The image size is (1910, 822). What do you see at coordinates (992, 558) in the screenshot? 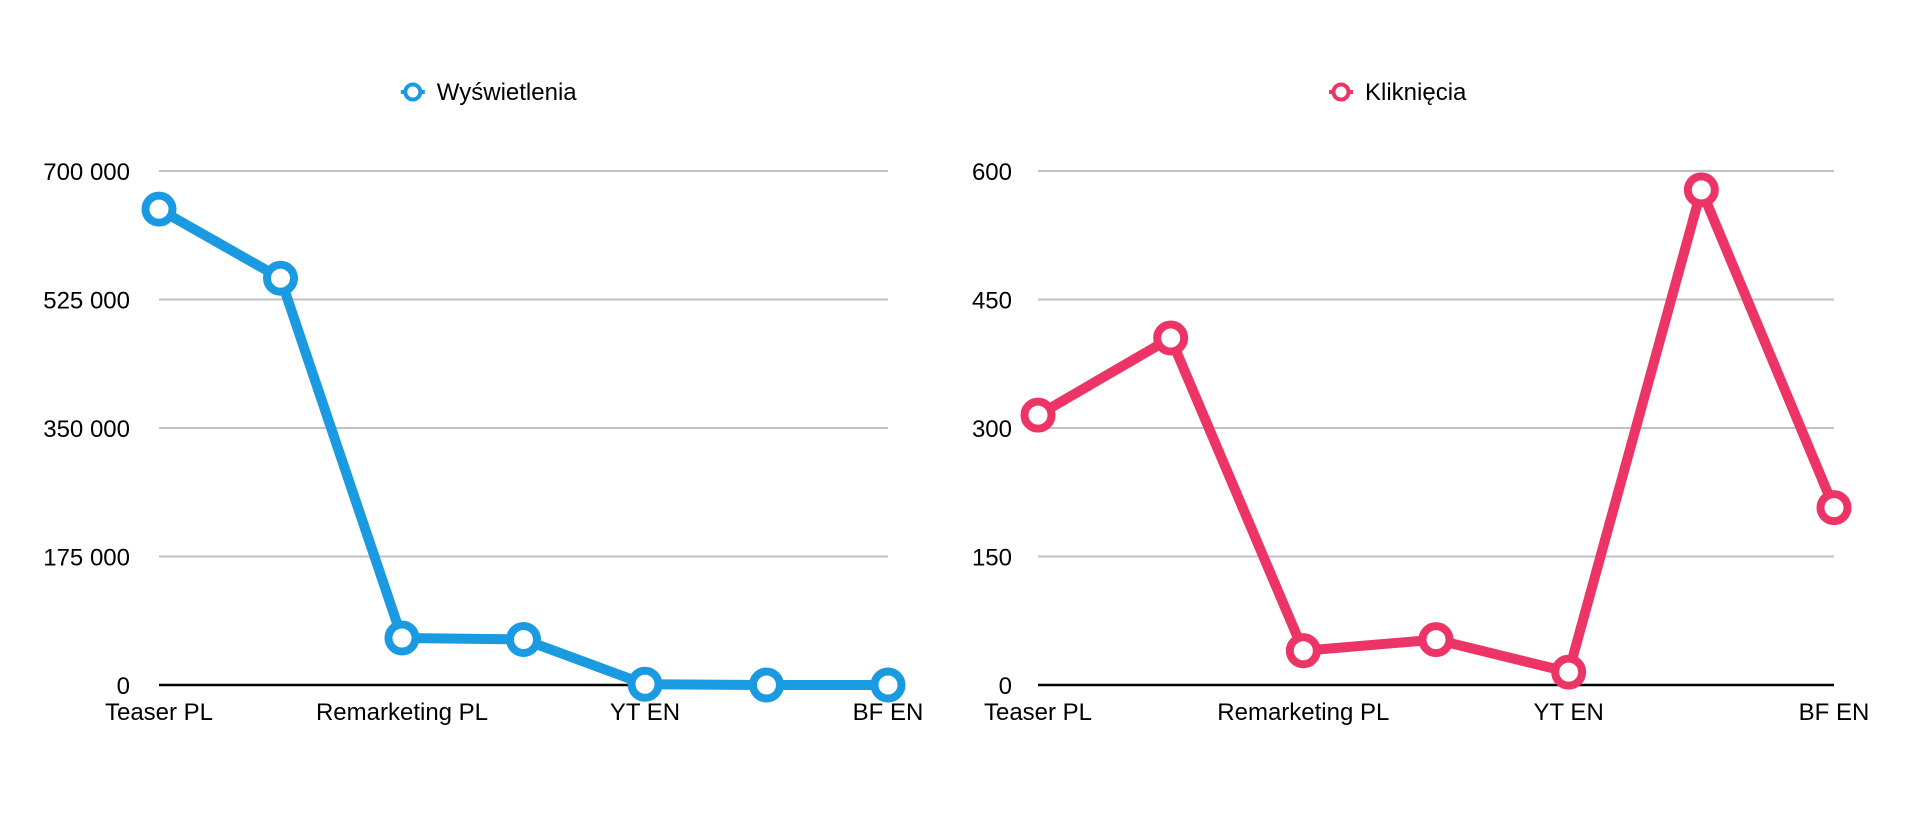
I see `y-tick-label: 150` at bounding box center [992, 558].